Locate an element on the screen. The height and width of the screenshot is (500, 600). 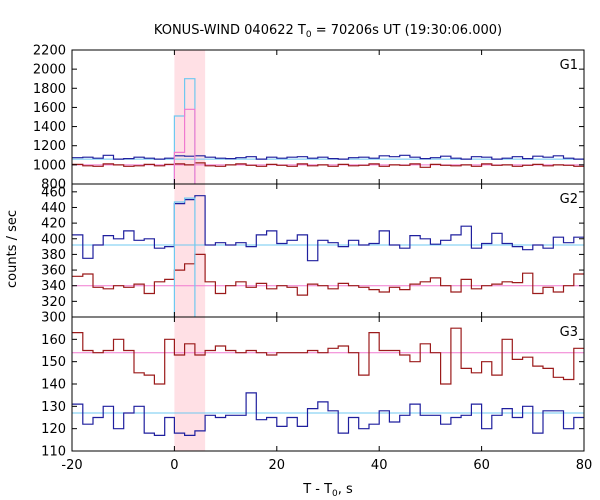
series-g3-dark_blue is located at coordinates (328, 414).